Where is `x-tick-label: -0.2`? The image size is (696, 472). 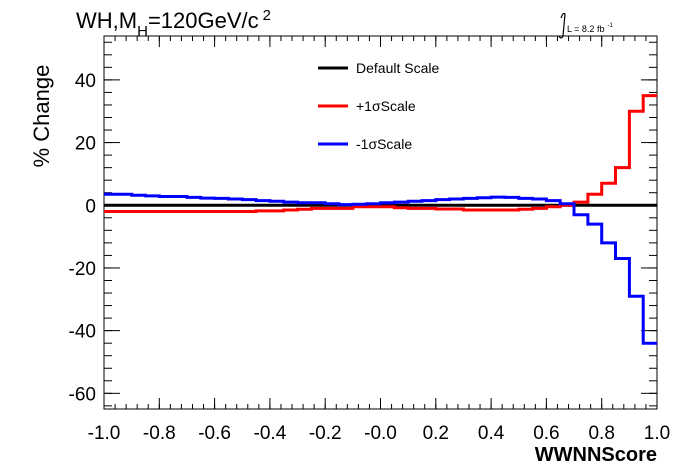 x-tick-label: -0.2 is located at coordinates (325, 433).